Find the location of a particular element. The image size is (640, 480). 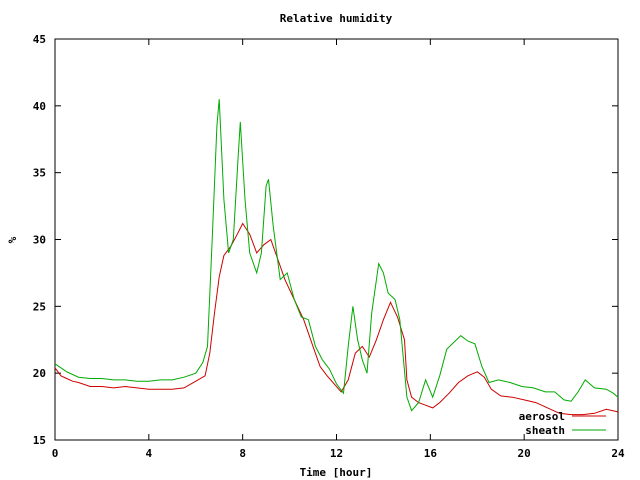

legend-label-sheath: sheath is located at coordinates (545, 430).